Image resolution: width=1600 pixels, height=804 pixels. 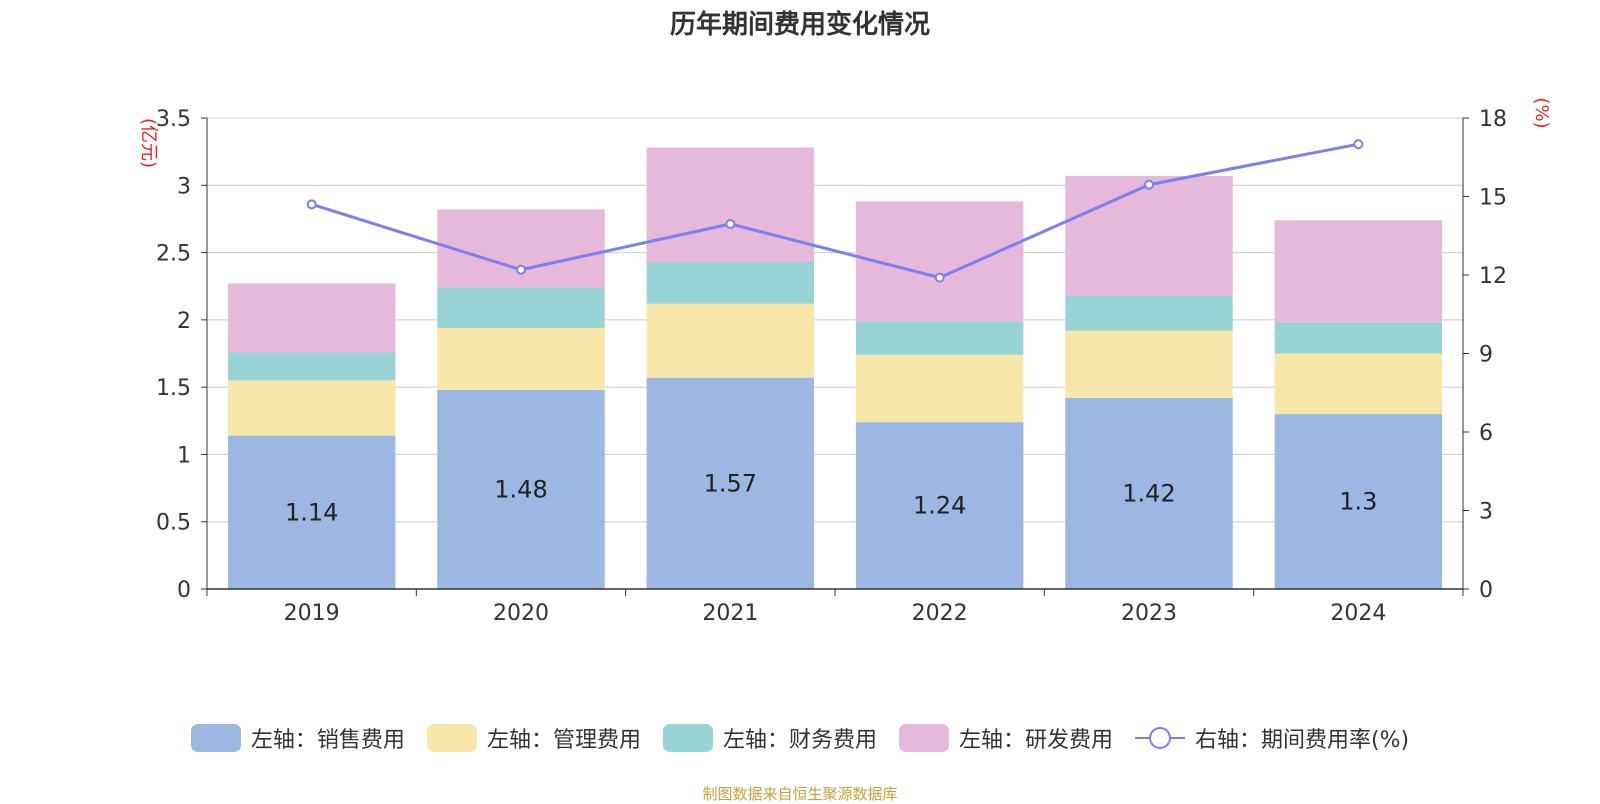 What do you see at coordinates (521, 613) in the screenshot?
I see `x-tick-label: 2020` at bounding box center [521, 613].